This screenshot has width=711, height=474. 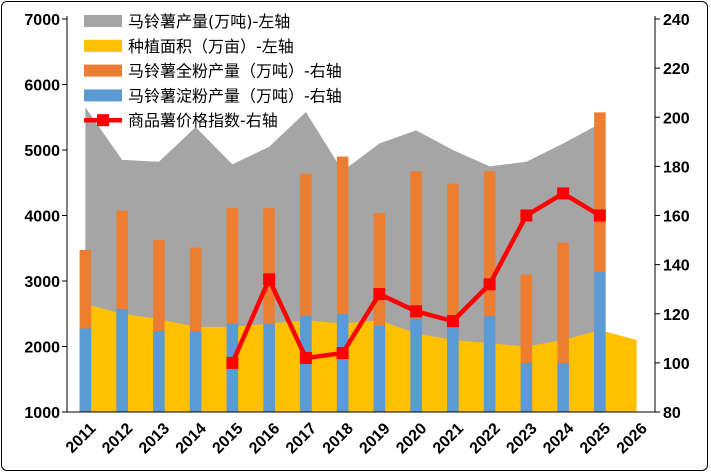 I want to click on right-tick-label-240: 240, so click(x=676, y=20).